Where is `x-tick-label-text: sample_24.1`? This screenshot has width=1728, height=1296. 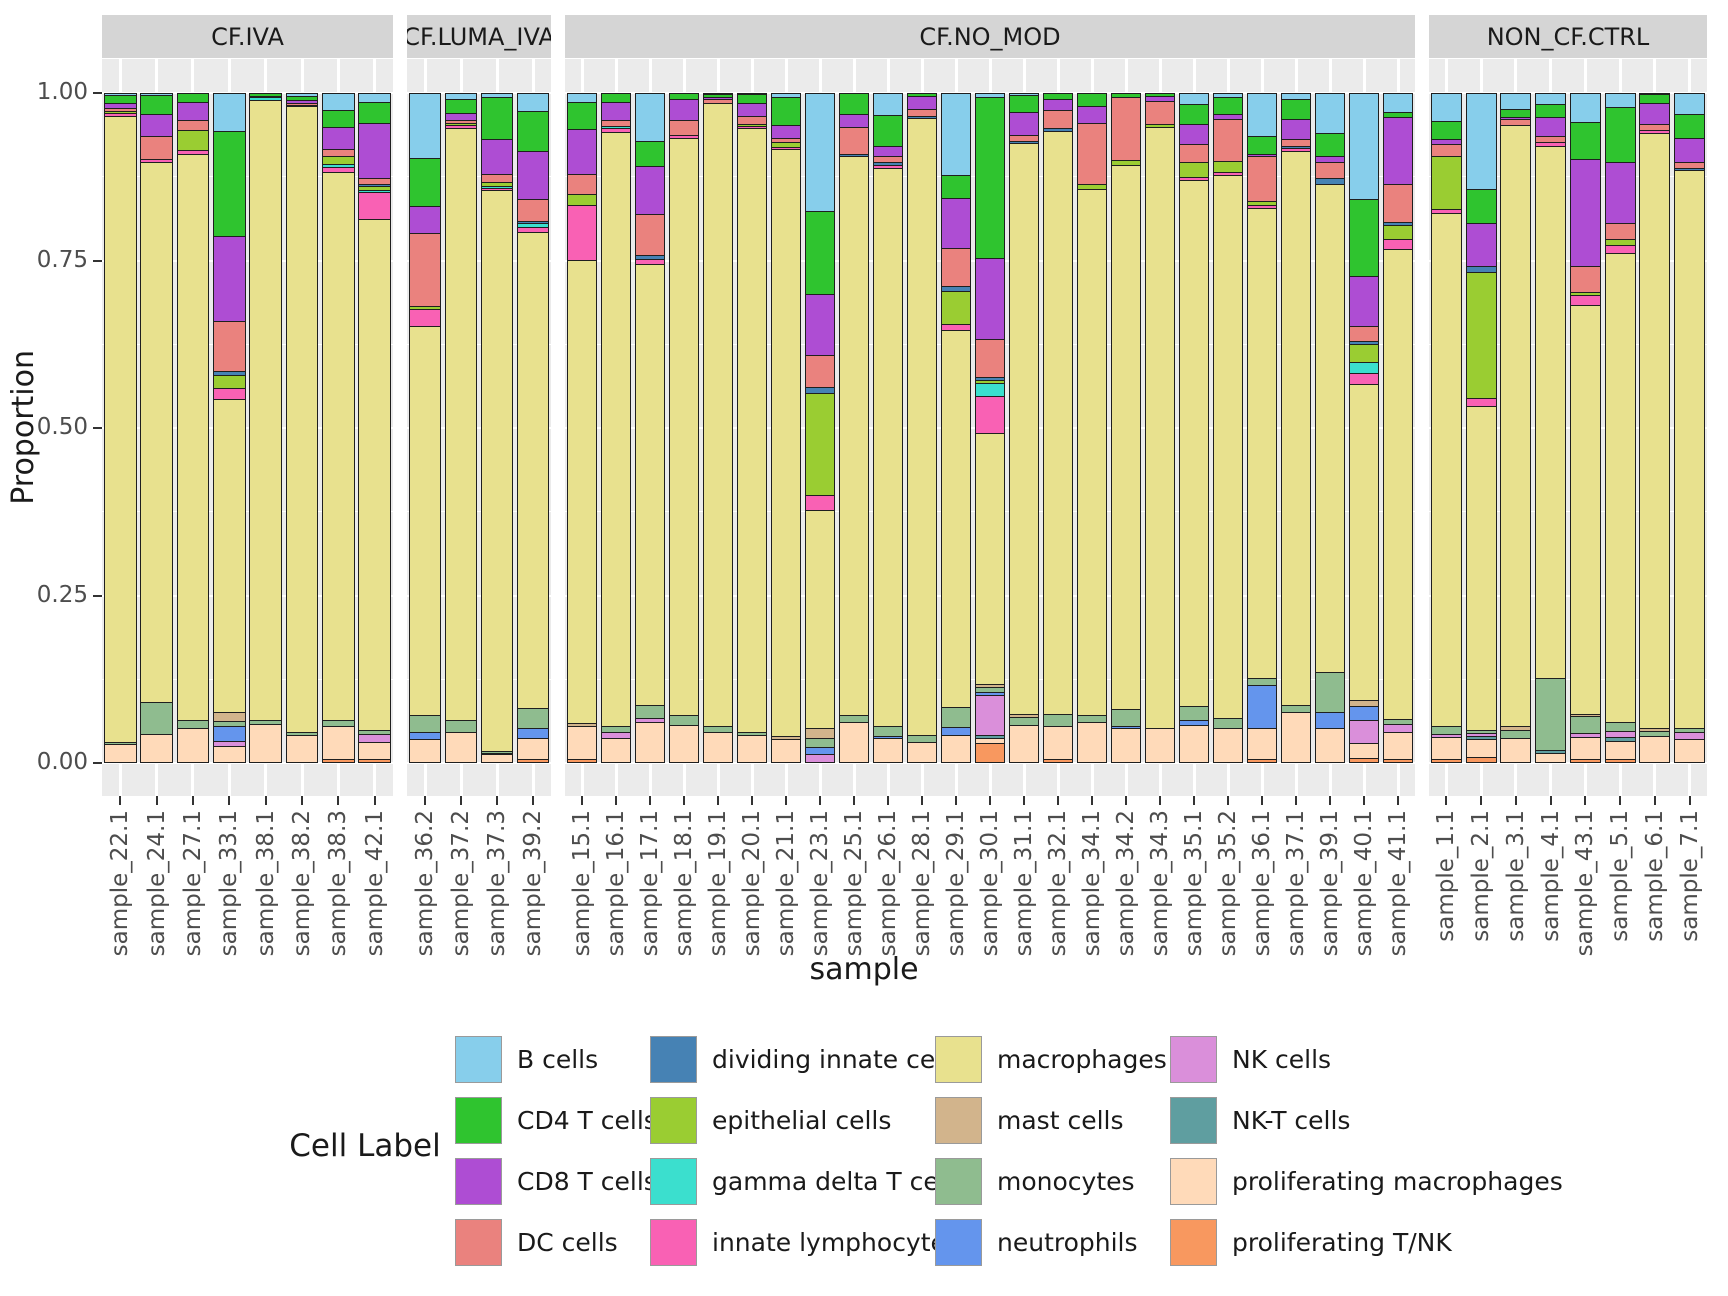 x-tick-label-text: sample_24.1 is located at coordinates (156, 883).